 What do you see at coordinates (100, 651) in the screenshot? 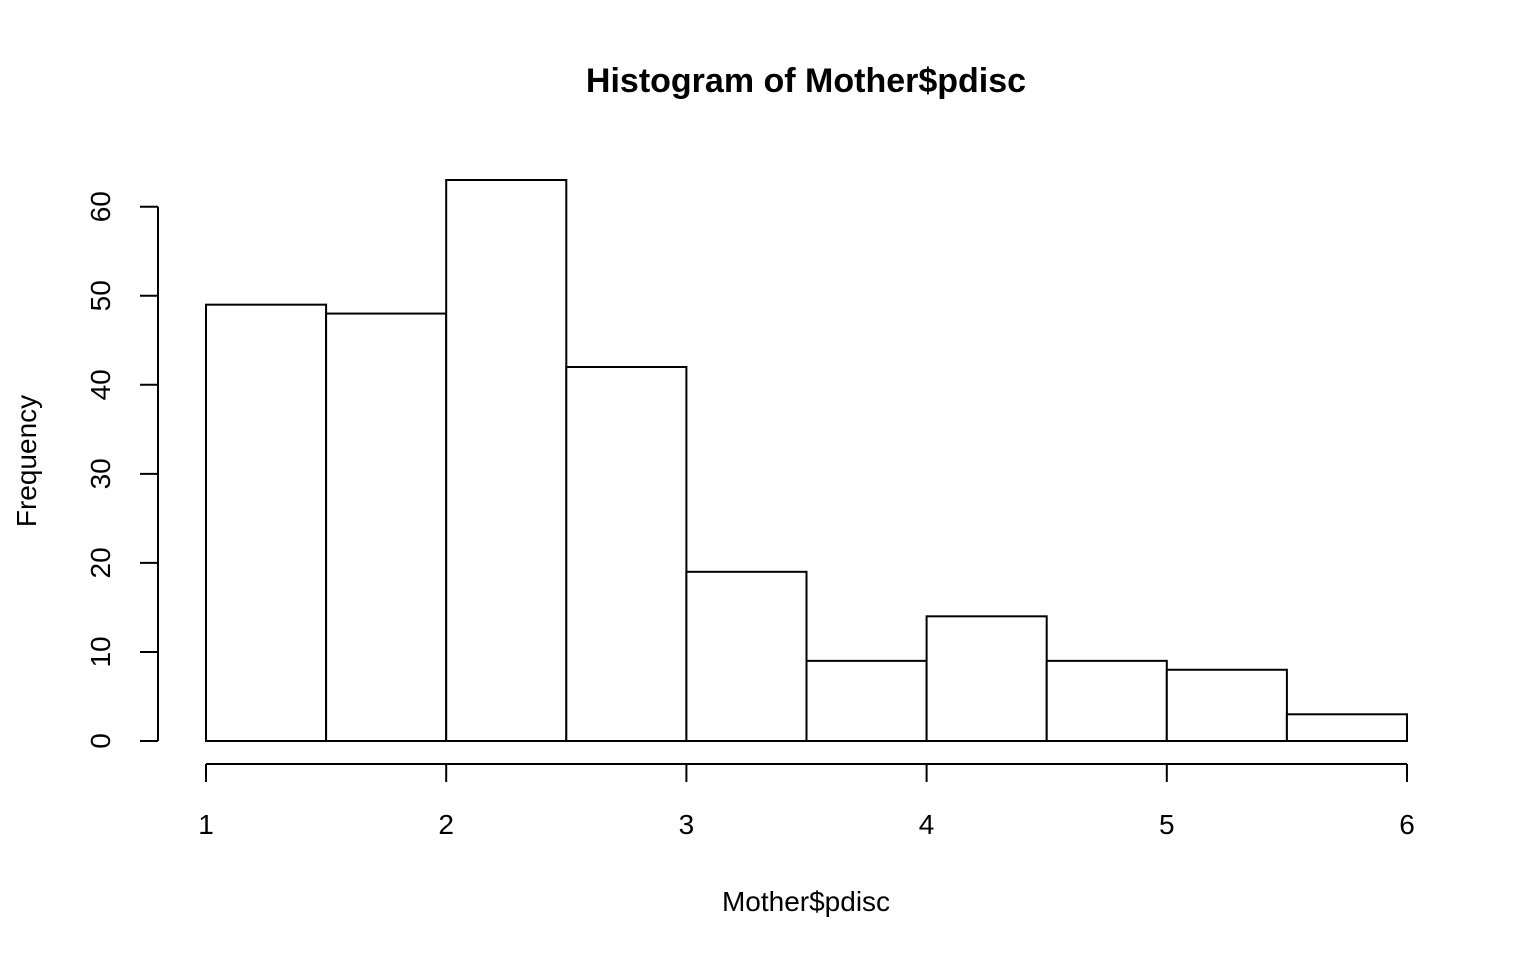
I see `y-tick-label: 10` at bounding box center [100, 651].